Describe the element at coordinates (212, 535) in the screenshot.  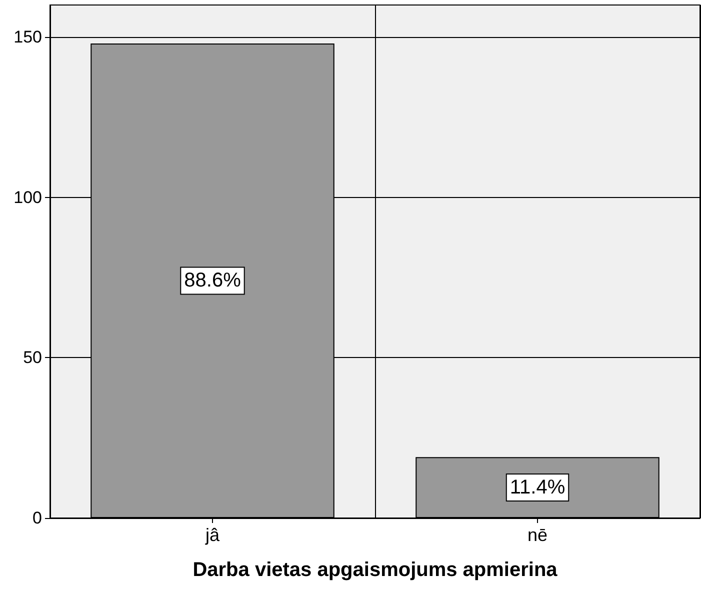
I see `x-tick-label: jâ` at that location.